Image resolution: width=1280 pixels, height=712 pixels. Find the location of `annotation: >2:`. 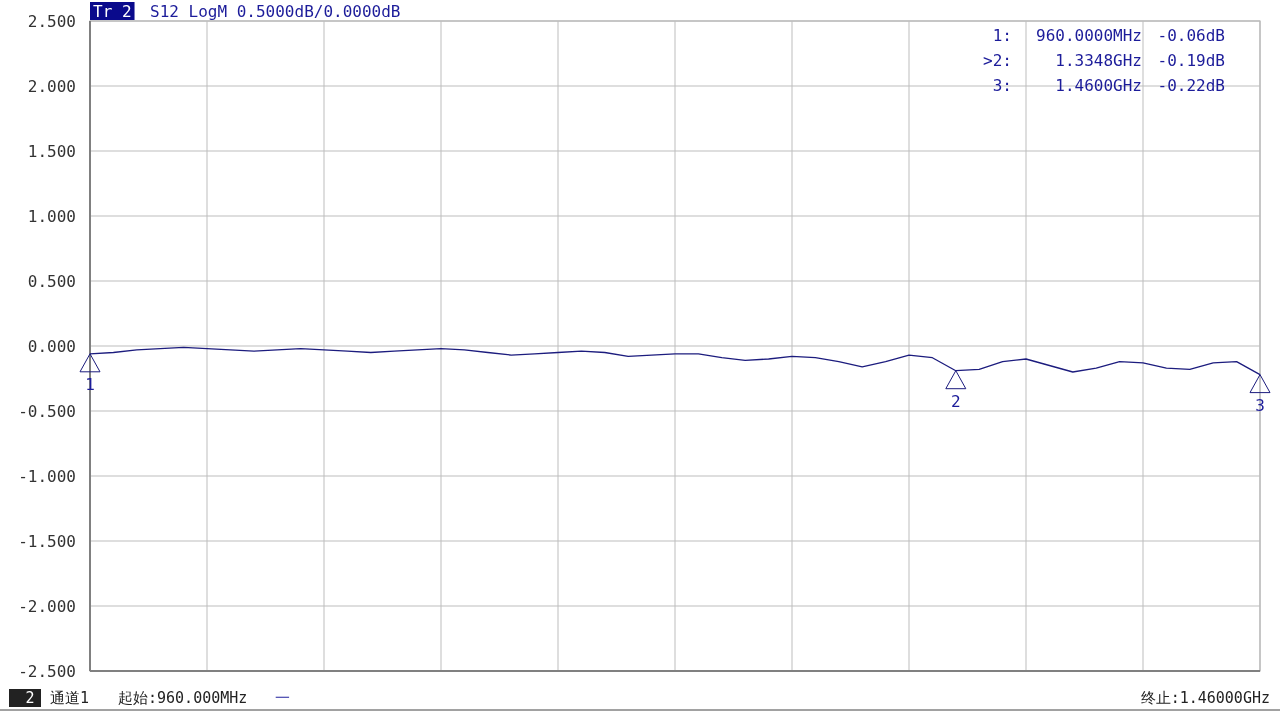

annotation: >2: is located at coordinates (997, 60).